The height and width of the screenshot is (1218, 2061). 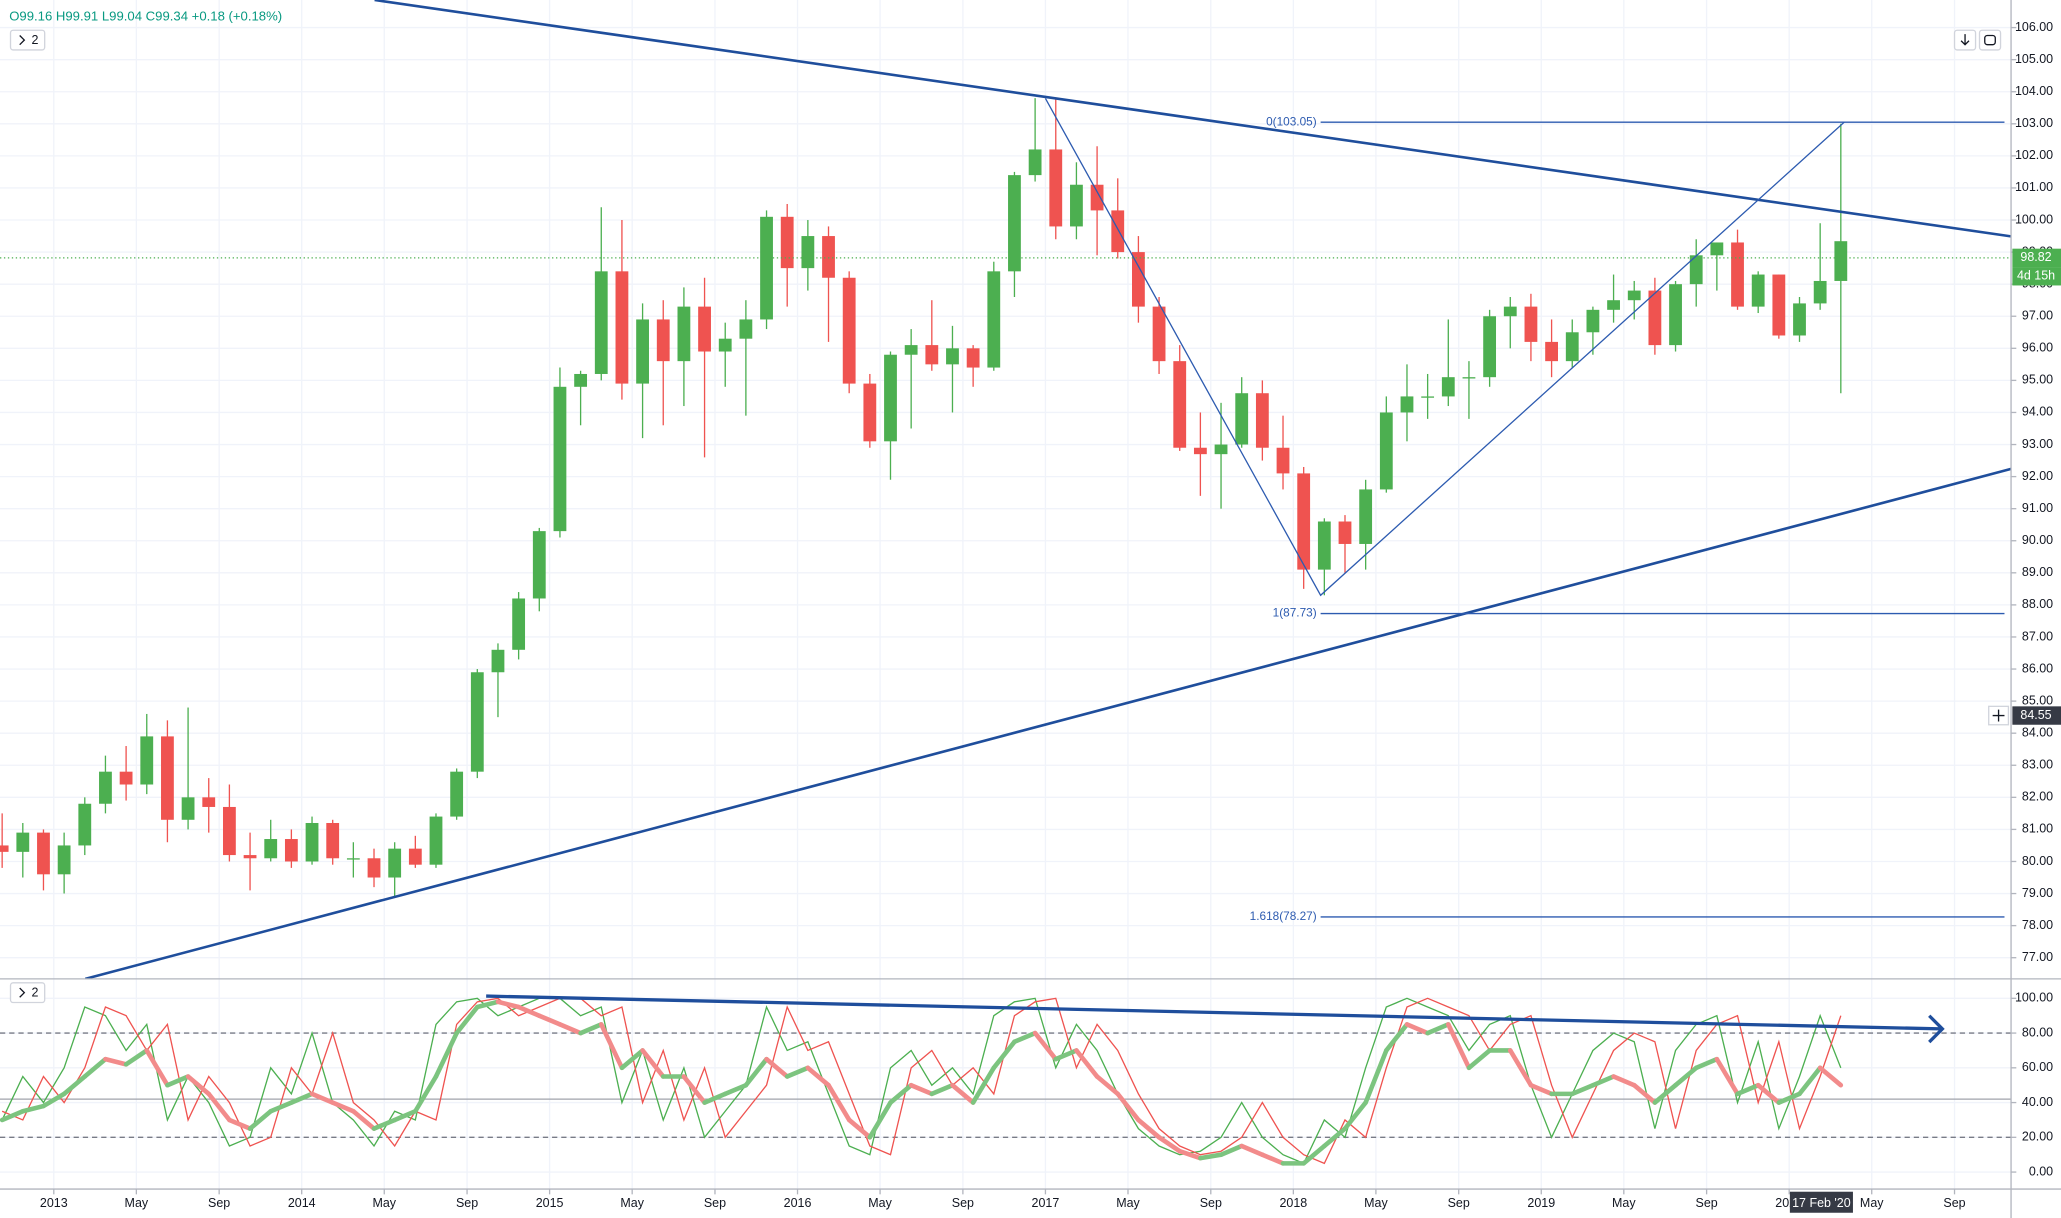 What do you see at coordinates (2037, 636) in the screenshot?
I see `y-tick-label: 87.00` at bounding box center [2037, 636].